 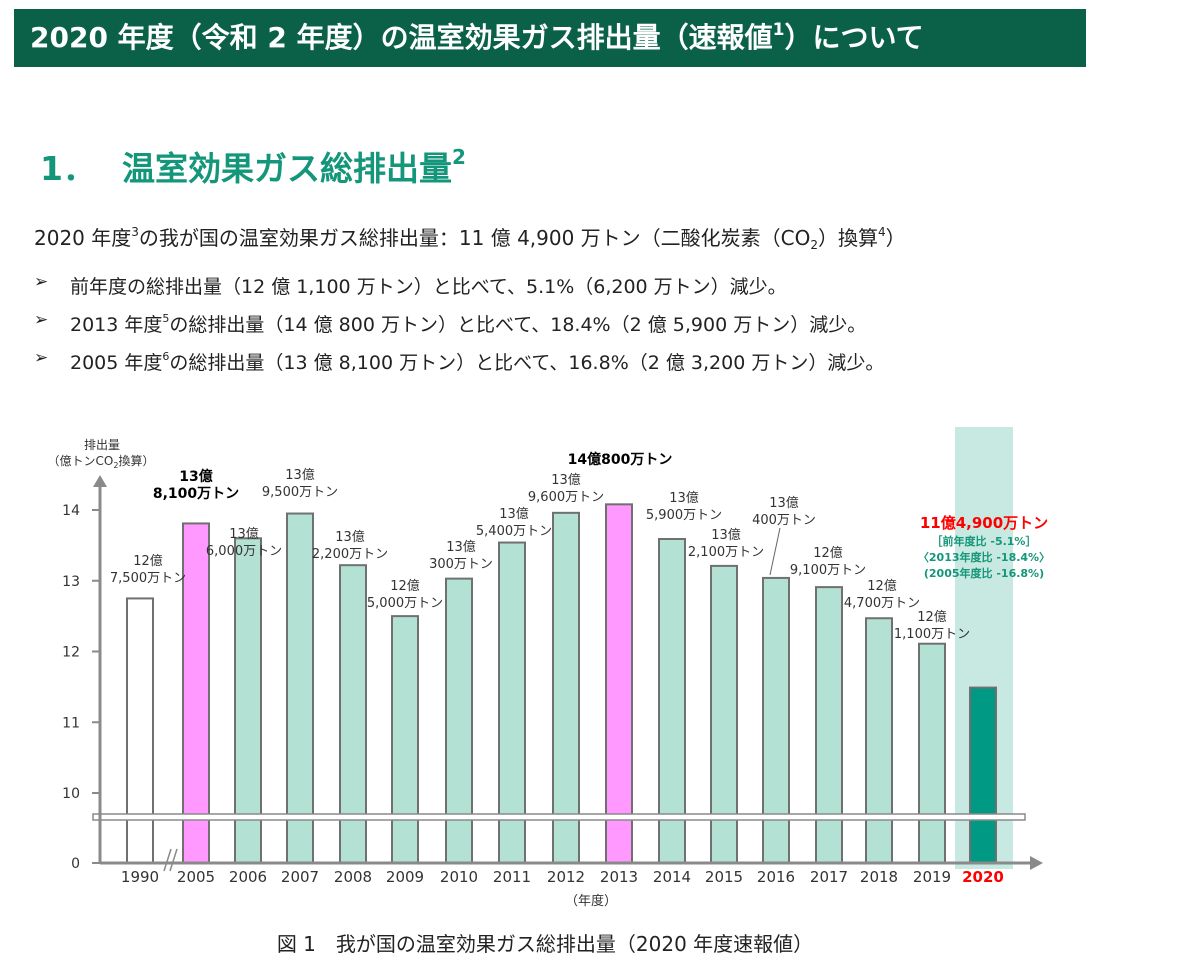 I want to click on x-axis-arrow-icon, so click(x=1036, y=863).